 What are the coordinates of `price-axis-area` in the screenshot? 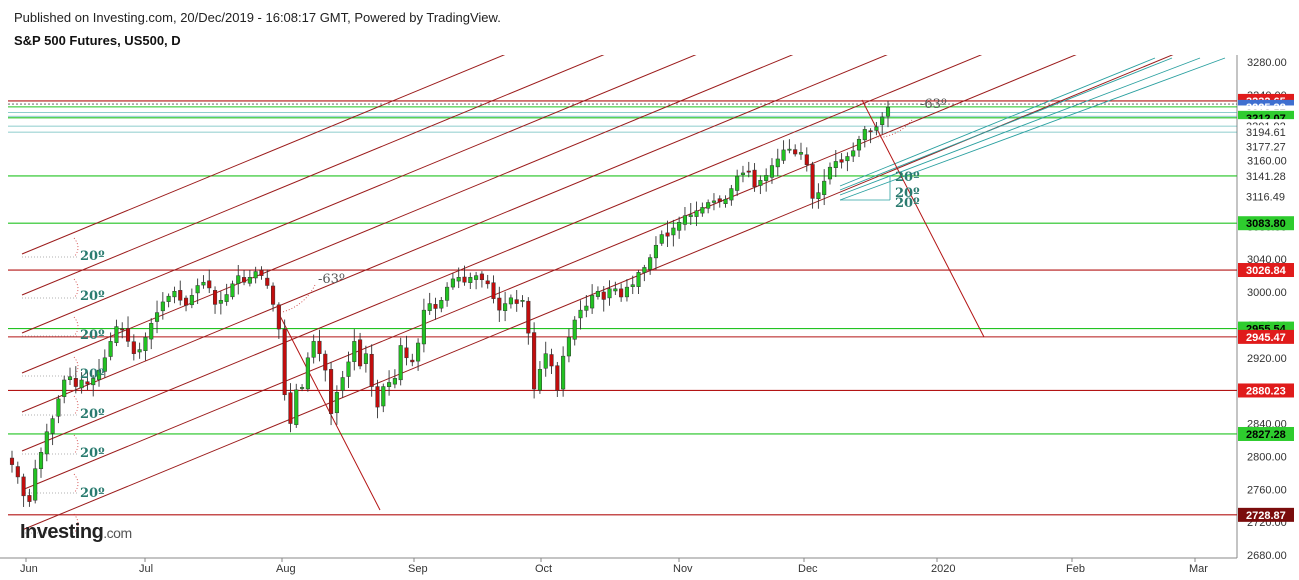 It's located at (1268, 307).